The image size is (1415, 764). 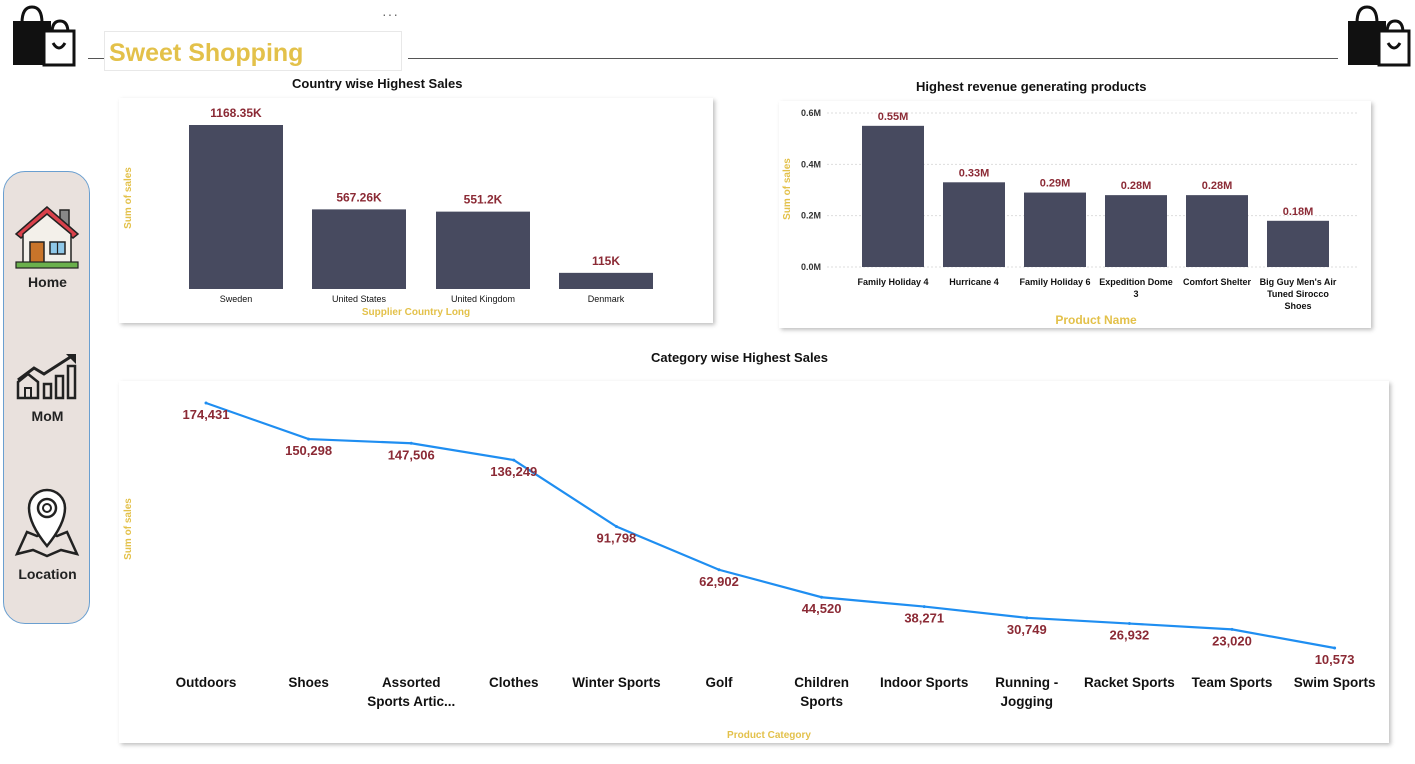 I want to click on x-tick-label: Denmark, so click(x=606, y=299).